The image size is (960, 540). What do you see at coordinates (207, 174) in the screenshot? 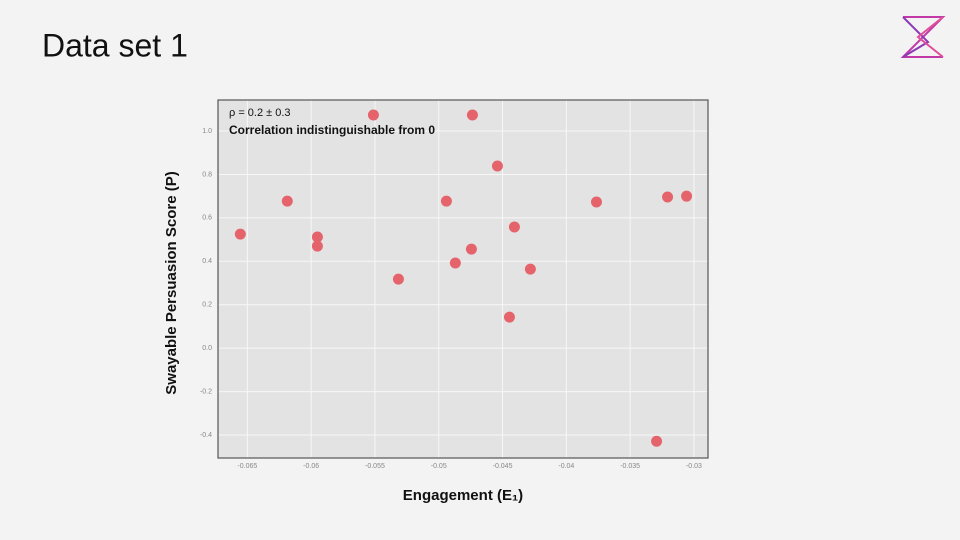
I see `y-tick-label: 0.8` at bounding box center [207, 174].